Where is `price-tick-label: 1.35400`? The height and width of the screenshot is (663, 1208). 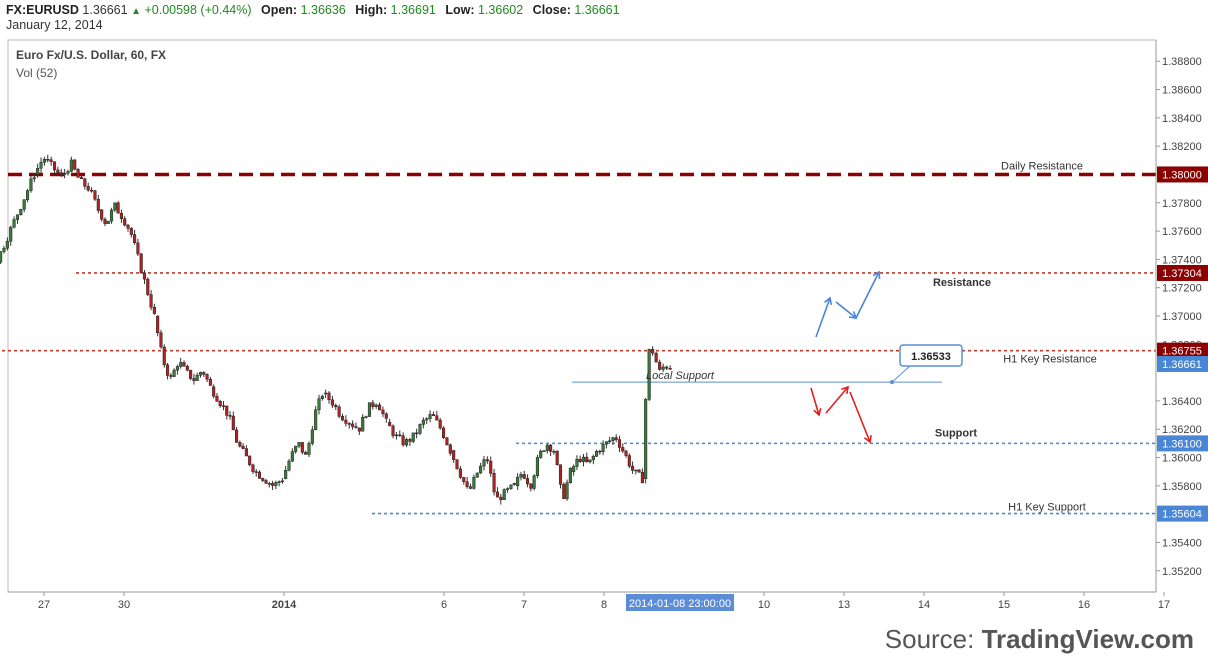 price-tick-label: 1.35400 is located at coordinates (1182, 543).